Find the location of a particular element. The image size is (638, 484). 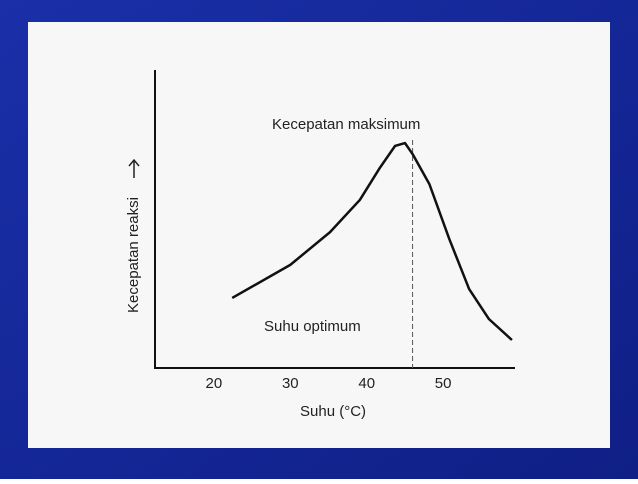

y-axis-arrow is located at coordinates (134, 168).